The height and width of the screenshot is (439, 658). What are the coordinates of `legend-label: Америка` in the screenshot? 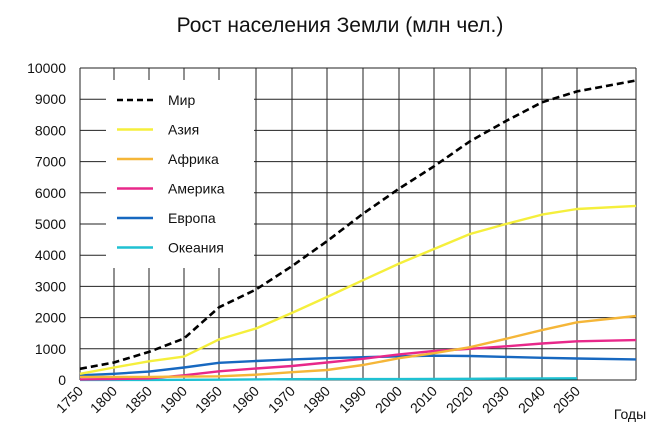 It's located at (196, 189).